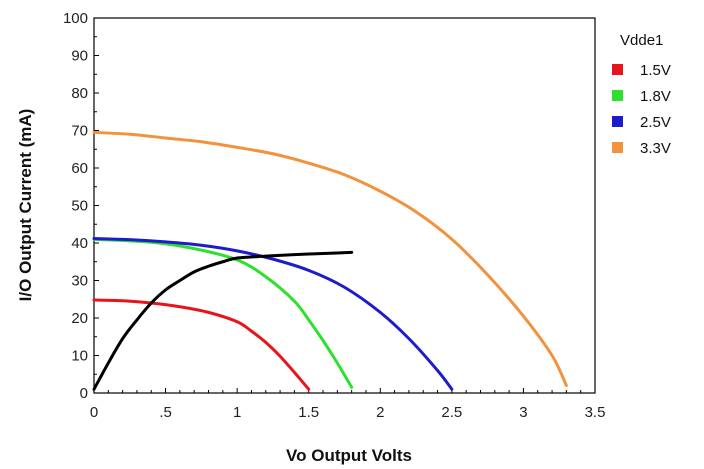 This screenshot has height=469, width=704. I want to click on y-axis-title: I/O Output Current (mA), so click(25, 205).